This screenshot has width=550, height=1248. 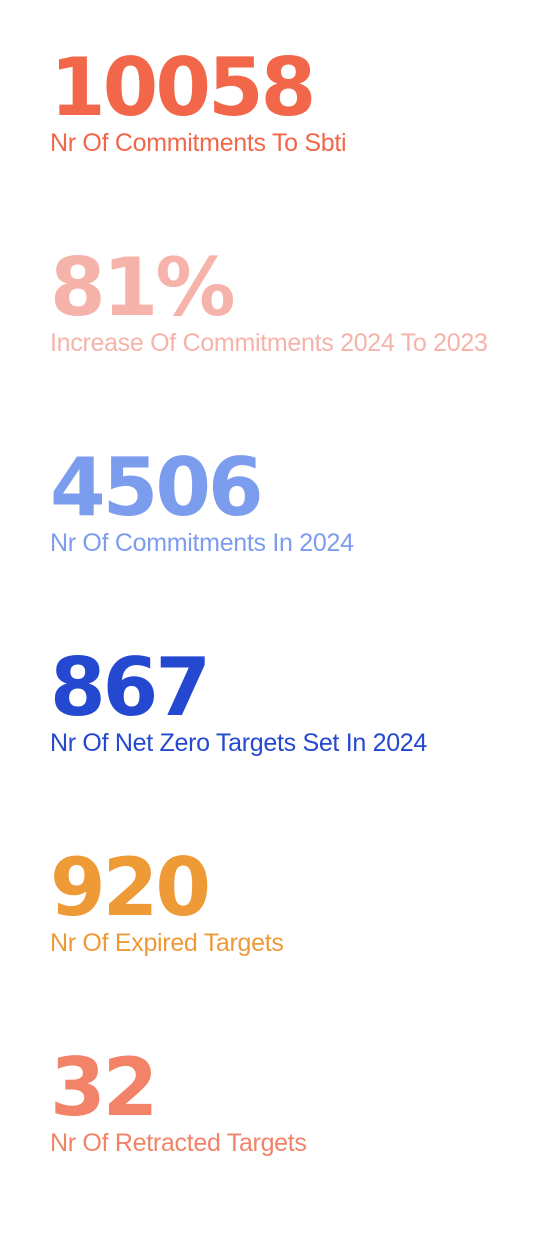 What do you see at coordinates (104, 1087) in the screenshot?
I see `stat-value: 32` at bounding box center [104, 1087].